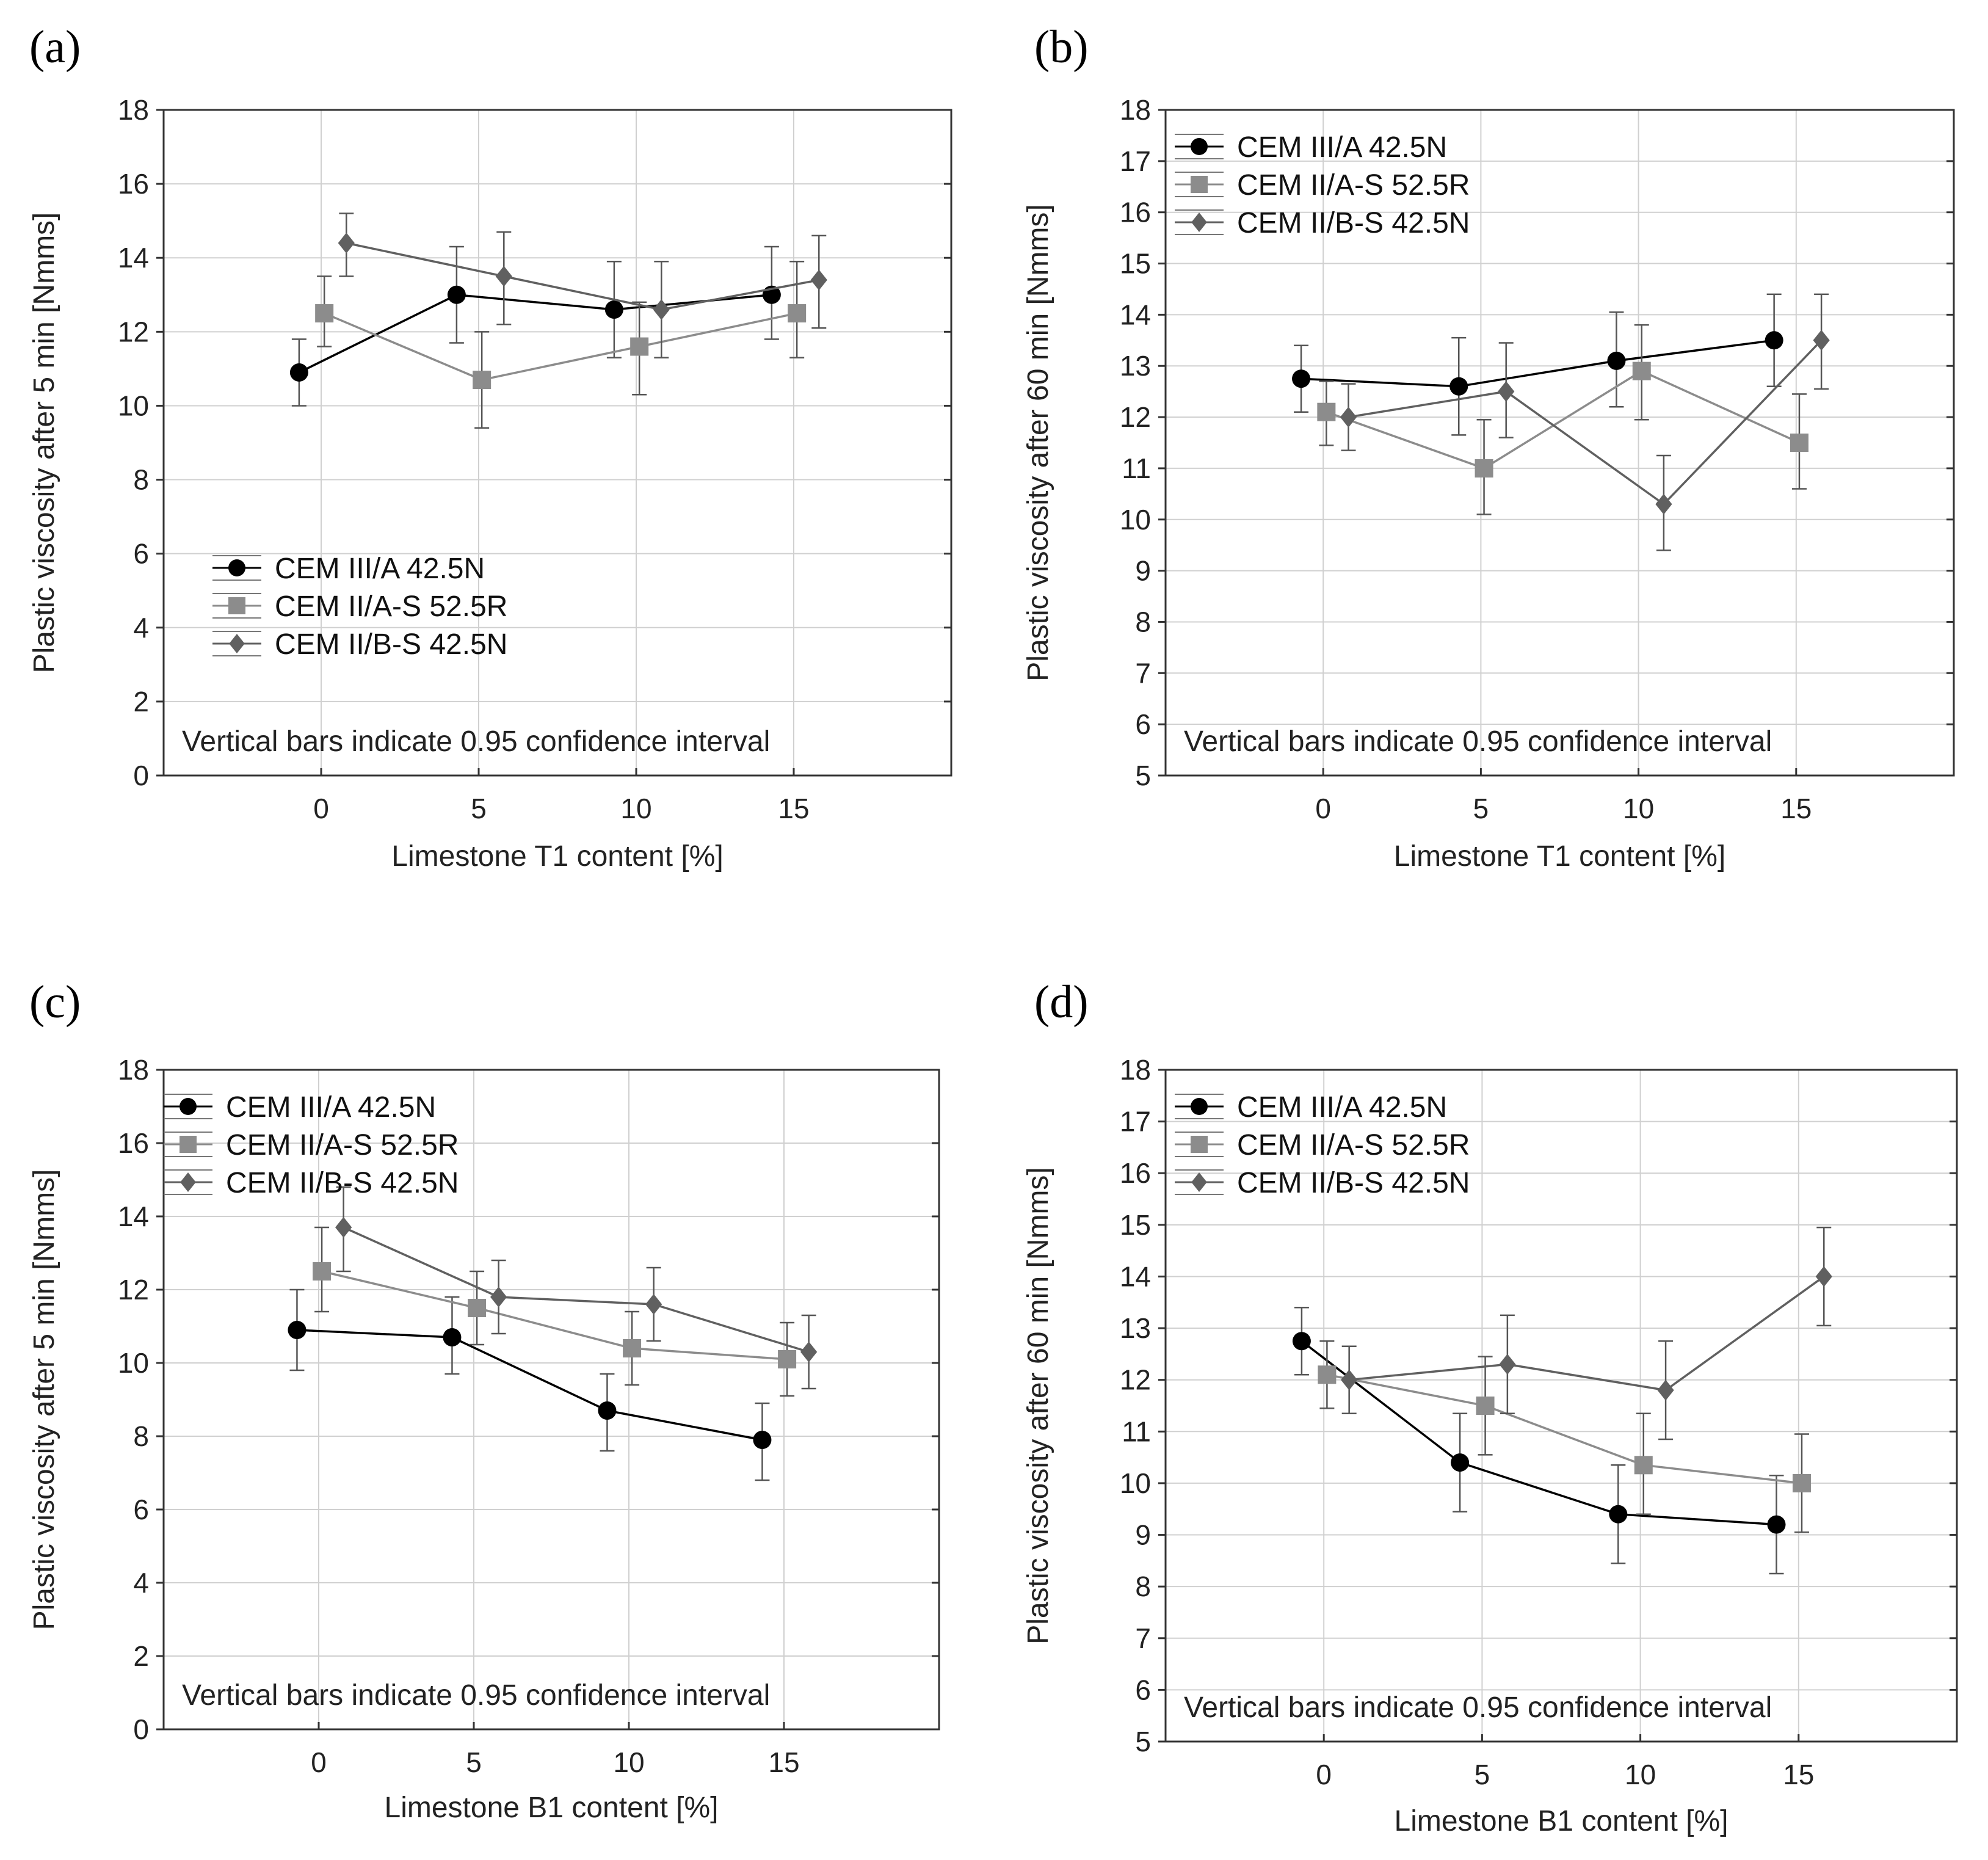 This screenshot has height=1860, width=1988. Describe the element at coordinates (141, 1656) in the screenshot. I see `y-tick-label: 2` at that location.